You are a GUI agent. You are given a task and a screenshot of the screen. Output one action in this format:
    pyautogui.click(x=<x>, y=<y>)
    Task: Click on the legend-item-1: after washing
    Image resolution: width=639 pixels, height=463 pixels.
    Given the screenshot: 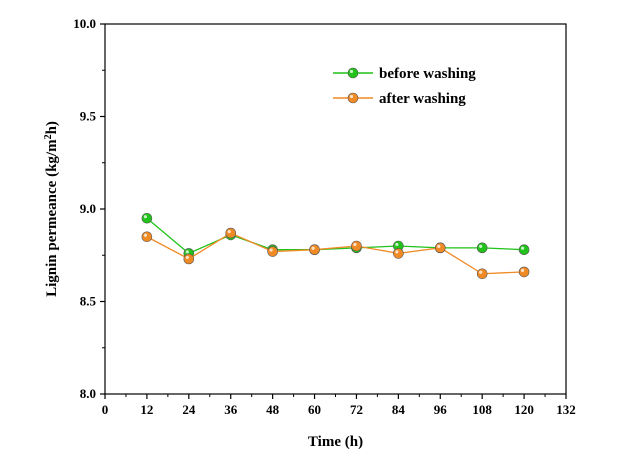 What is the action you would take?
    pyautogui.click(x=399, y=99)
    